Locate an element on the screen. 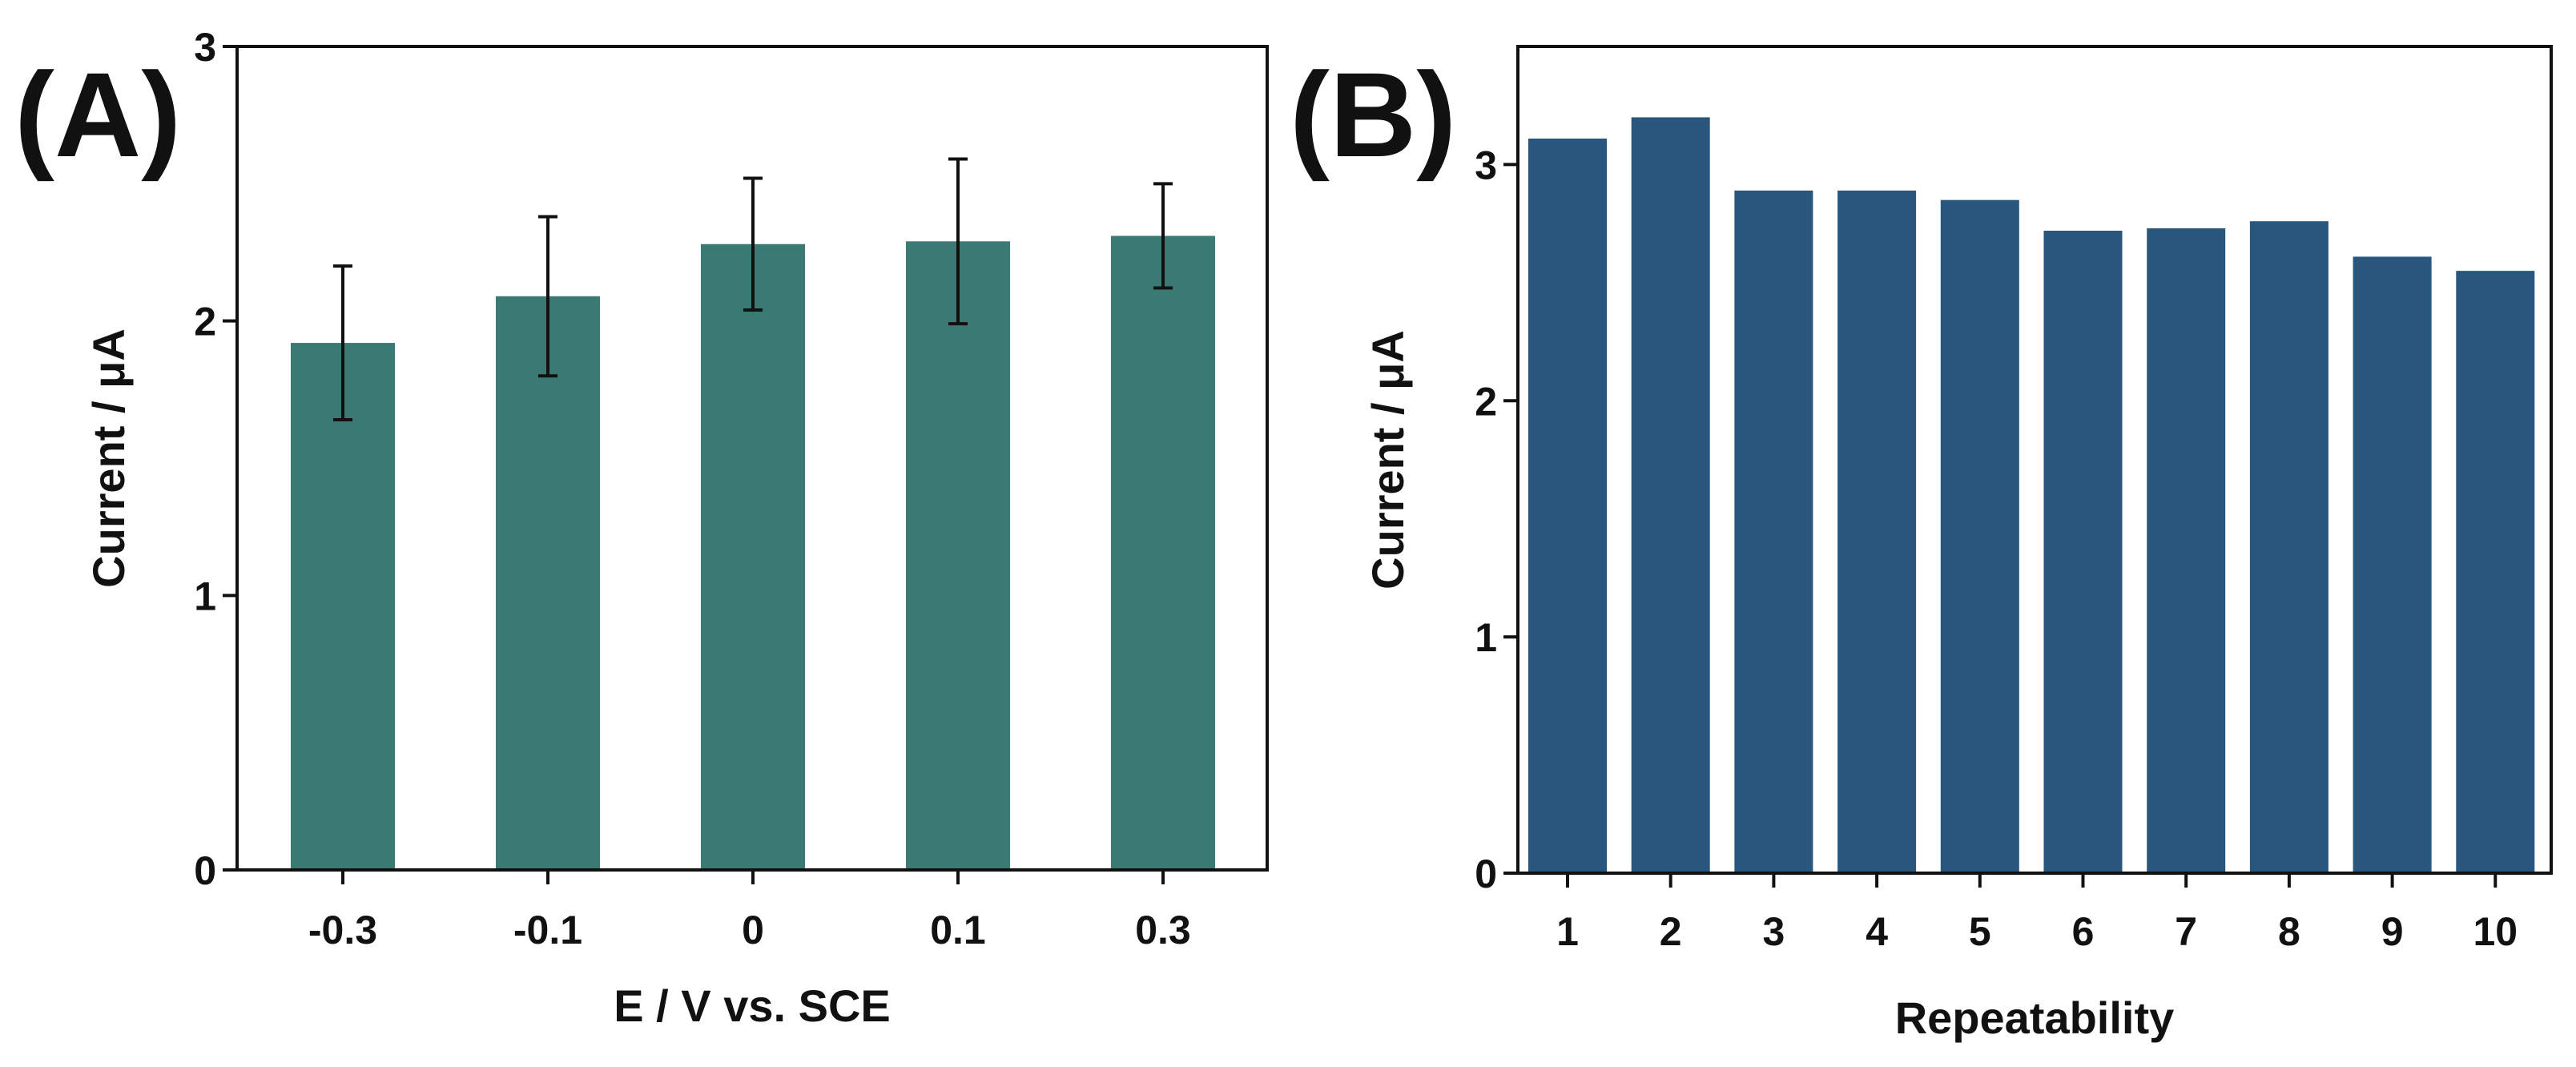  panel-a-y-axis-title: Current / μA is located at coordinates (108, 458).